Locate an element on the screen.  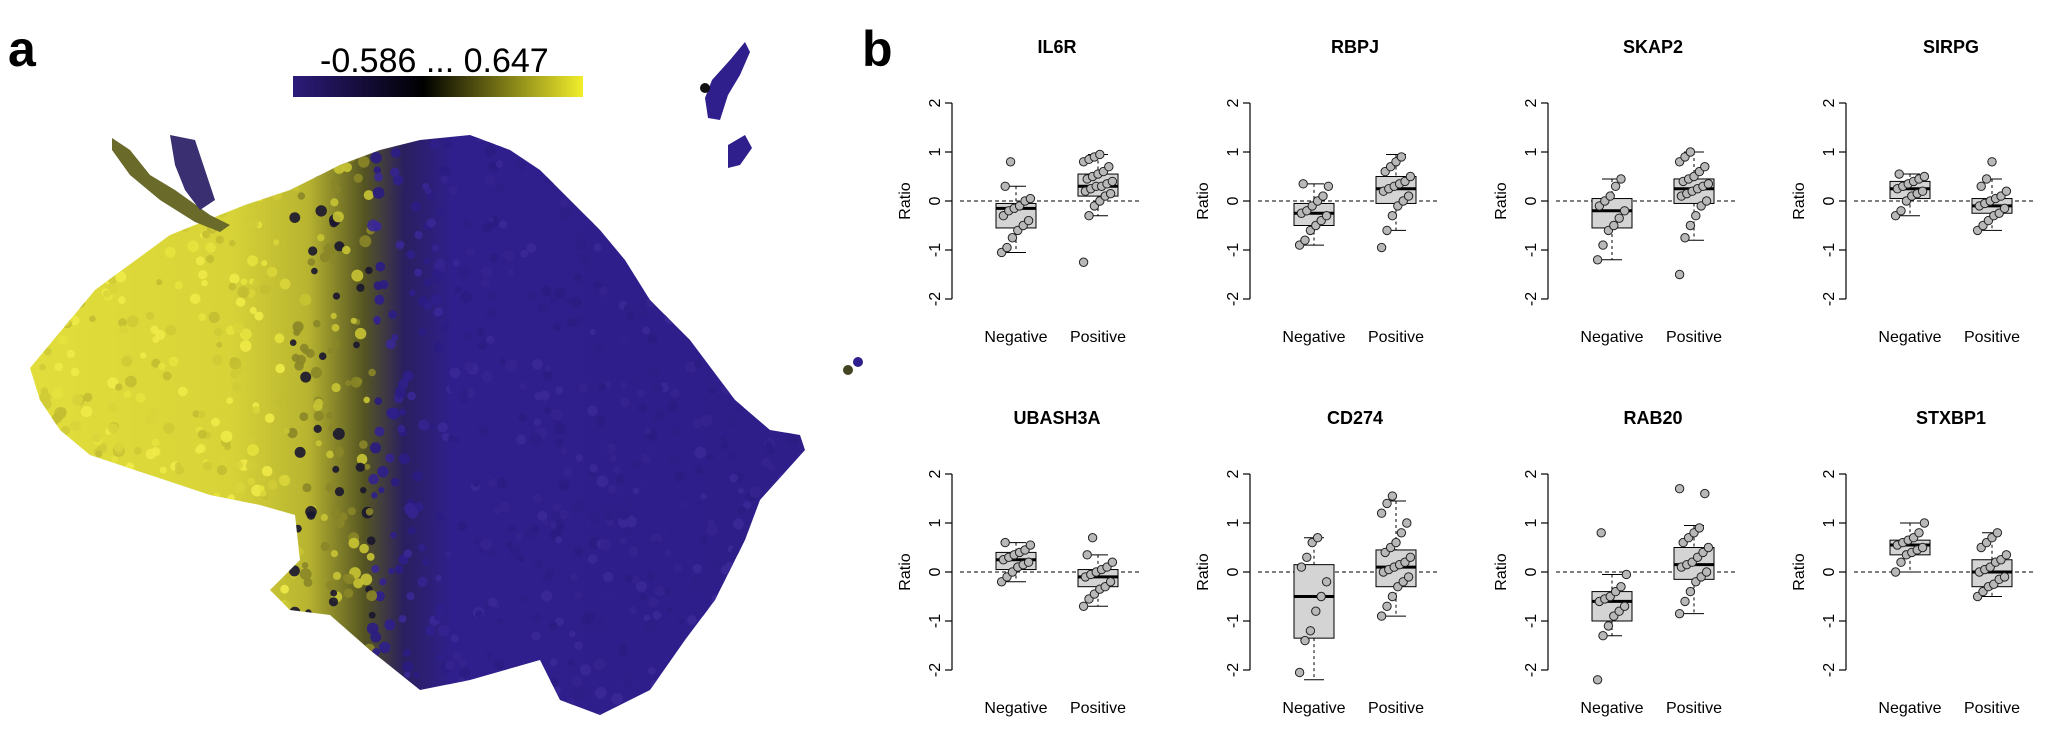
x-category-label: Positive is located at coordinates (1694, 337).